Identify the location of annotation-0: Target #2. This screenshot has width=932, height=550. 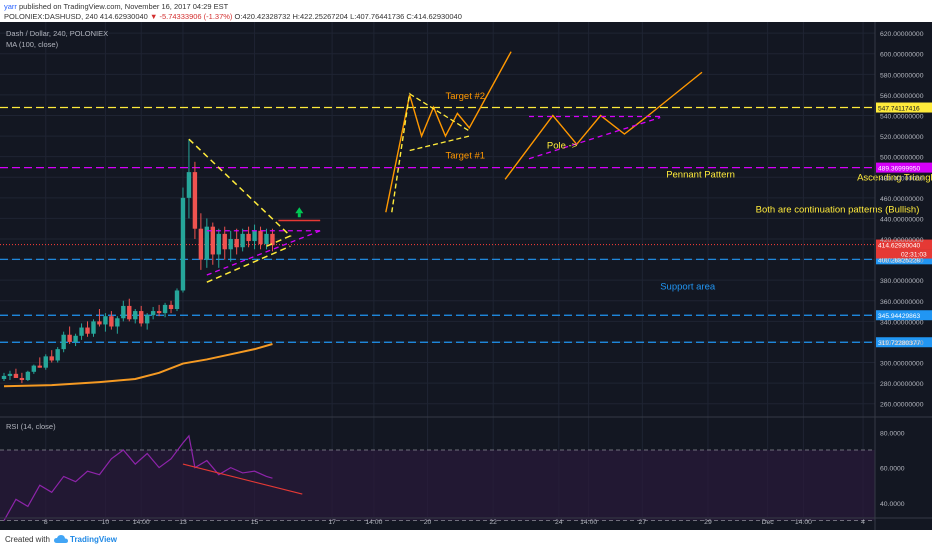
(465, 96).